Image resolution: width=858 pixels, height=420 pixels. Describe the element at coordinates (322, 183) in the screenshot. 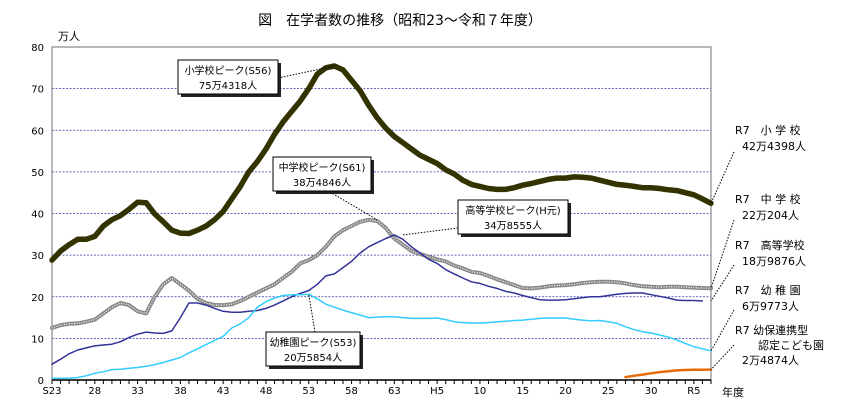

I see `annotation-value: 38万4846人` at that location.